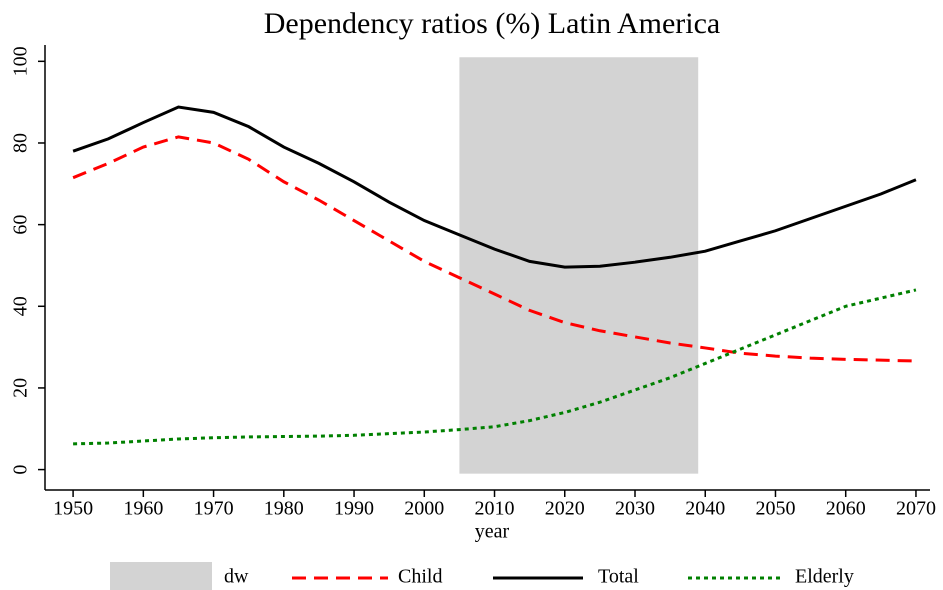  What do you see at coordinates (635, 509) in the screenshot?
I see `x-tick-label: 2030` at bounding box center [635, 509].